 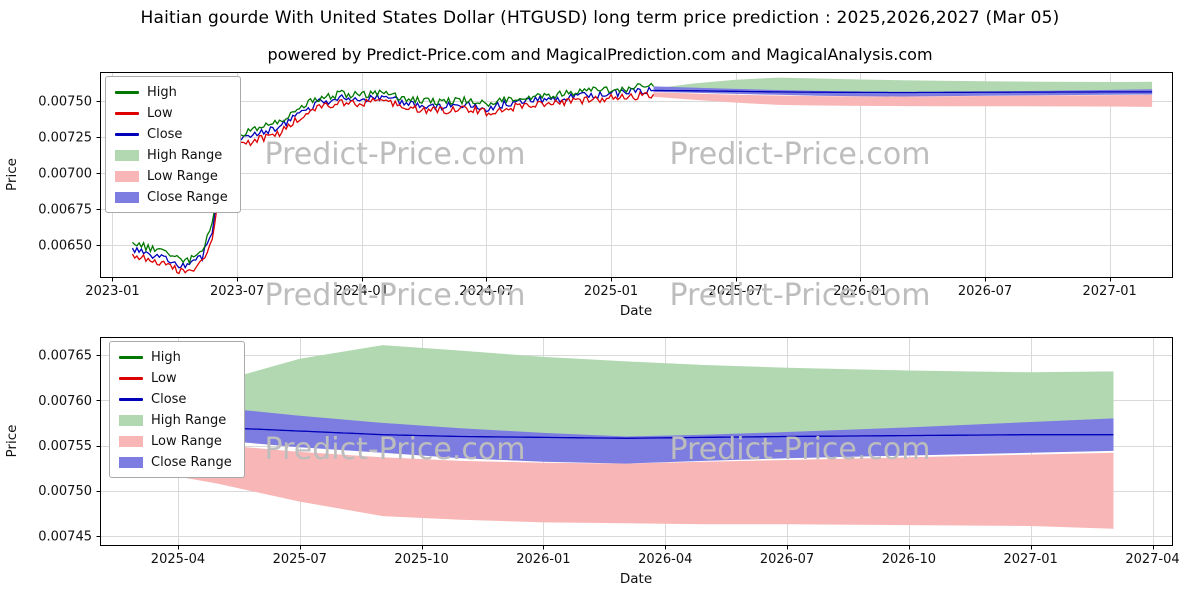 What do you see at coordinates (65, 246) in the screenshot?
I see `svg-text: 0.00650` at bounding box center [65, 246].